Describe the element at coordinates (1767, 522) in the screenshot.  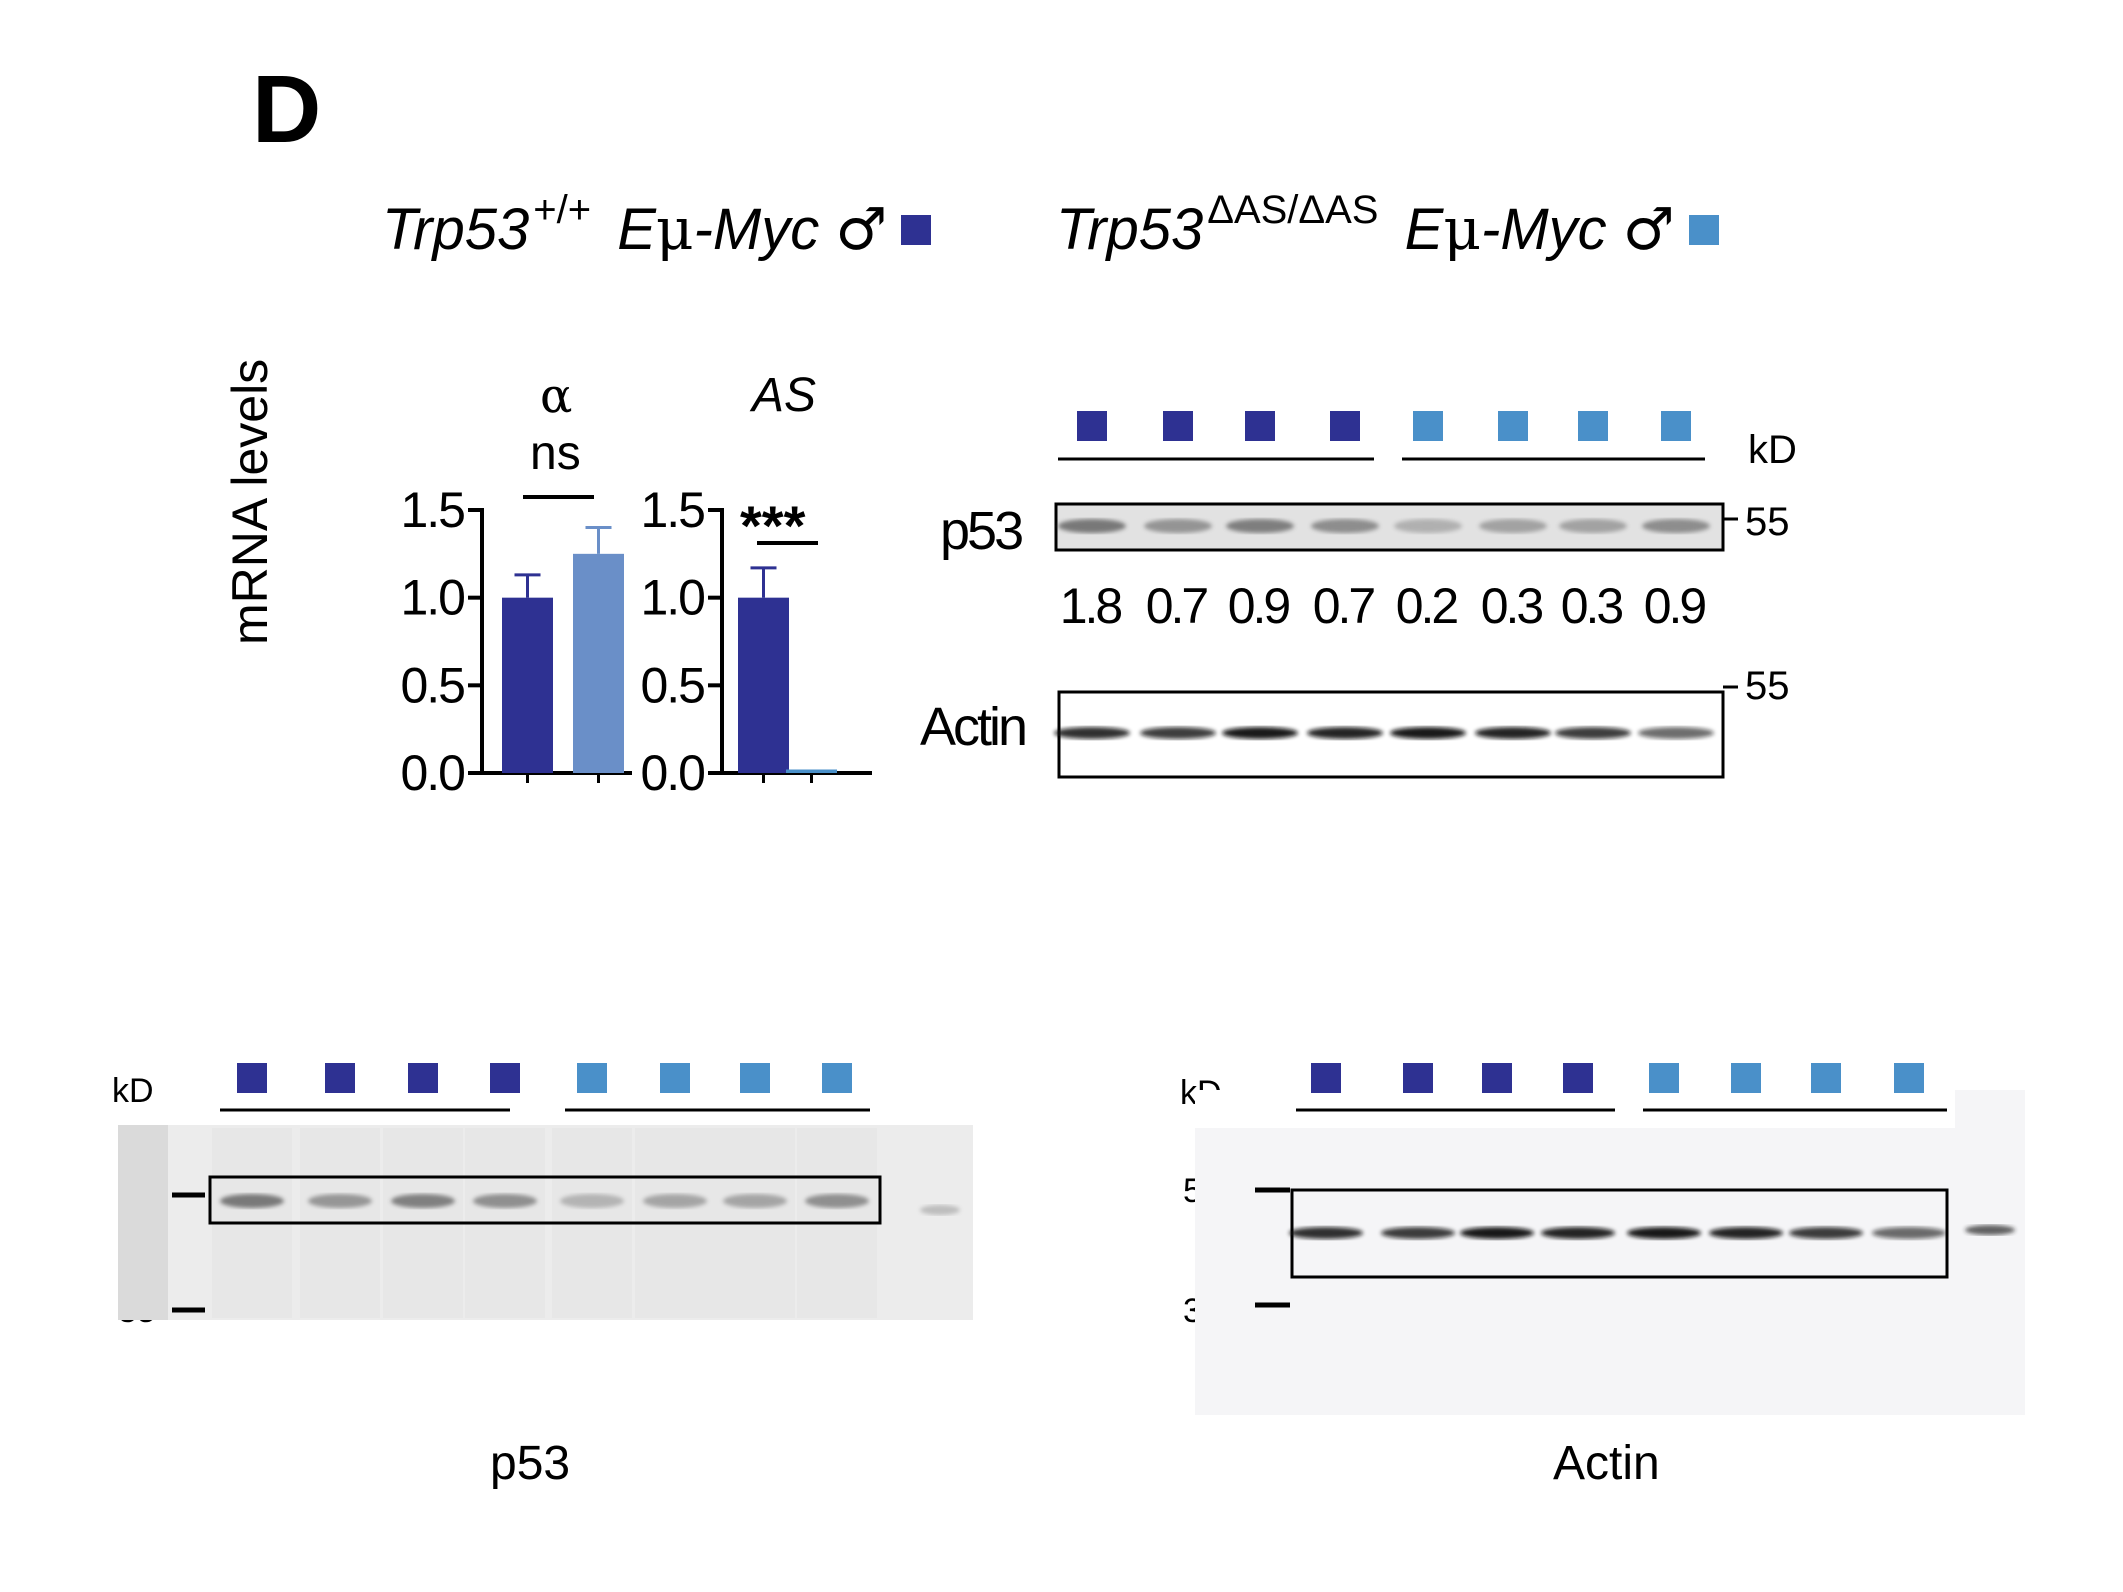
I see `blot-p53-marker-55: 55` at that location.